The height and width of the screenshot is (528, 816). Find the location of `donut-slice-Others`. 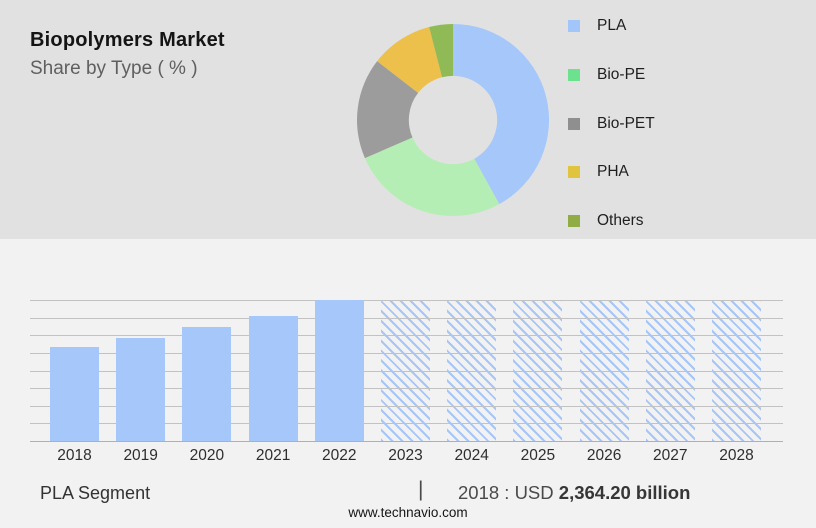

donut-slice-Others is located at coordinates (441, 51).